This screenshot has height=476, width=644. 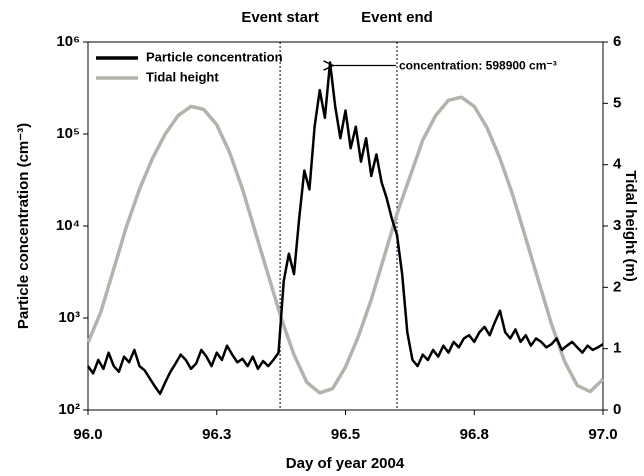 I want to click on y-tick-label: 10⁵, so click(x=68, y=133).